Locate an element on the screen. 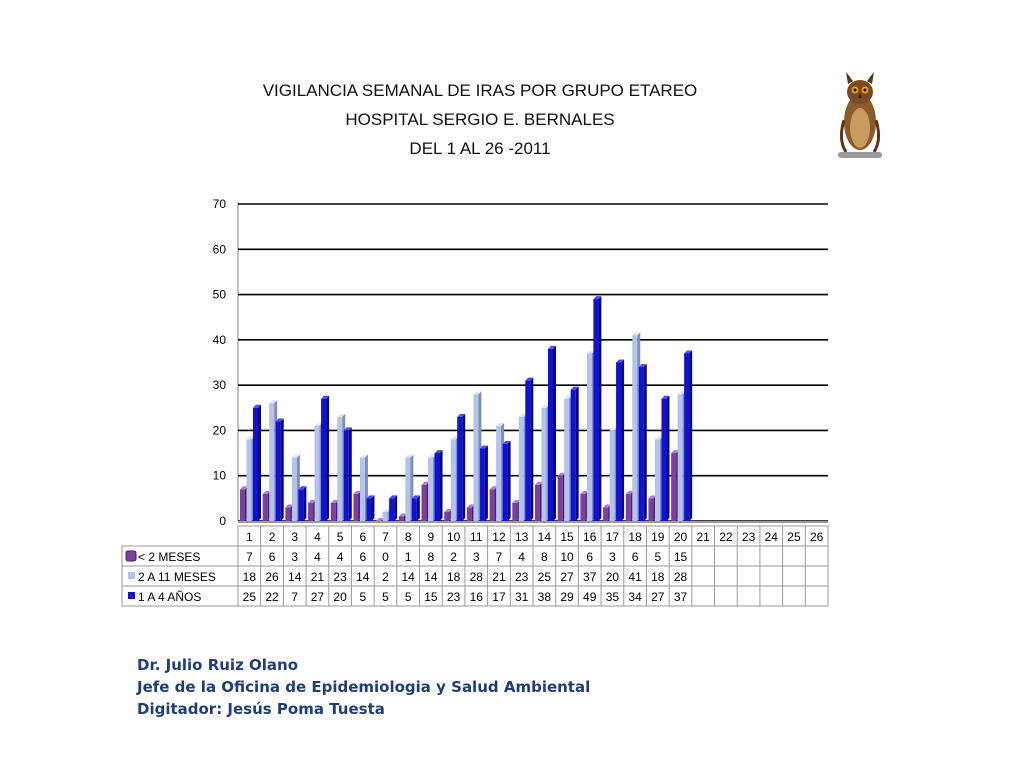 The width and height of the screenshot is (1024, 768). y-tick-label: 60 is located at coordinates (220, 249).